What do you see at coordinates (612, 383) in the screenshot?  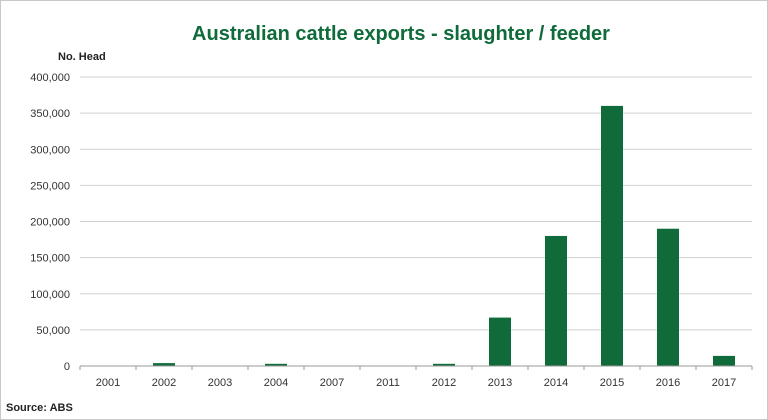 I see `x-tick-label: 2015` at bounding box center [612, 383].